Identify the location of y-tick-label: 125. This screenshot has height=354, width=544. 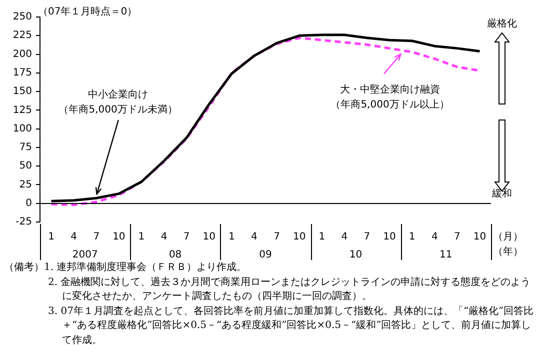
(22, 110).